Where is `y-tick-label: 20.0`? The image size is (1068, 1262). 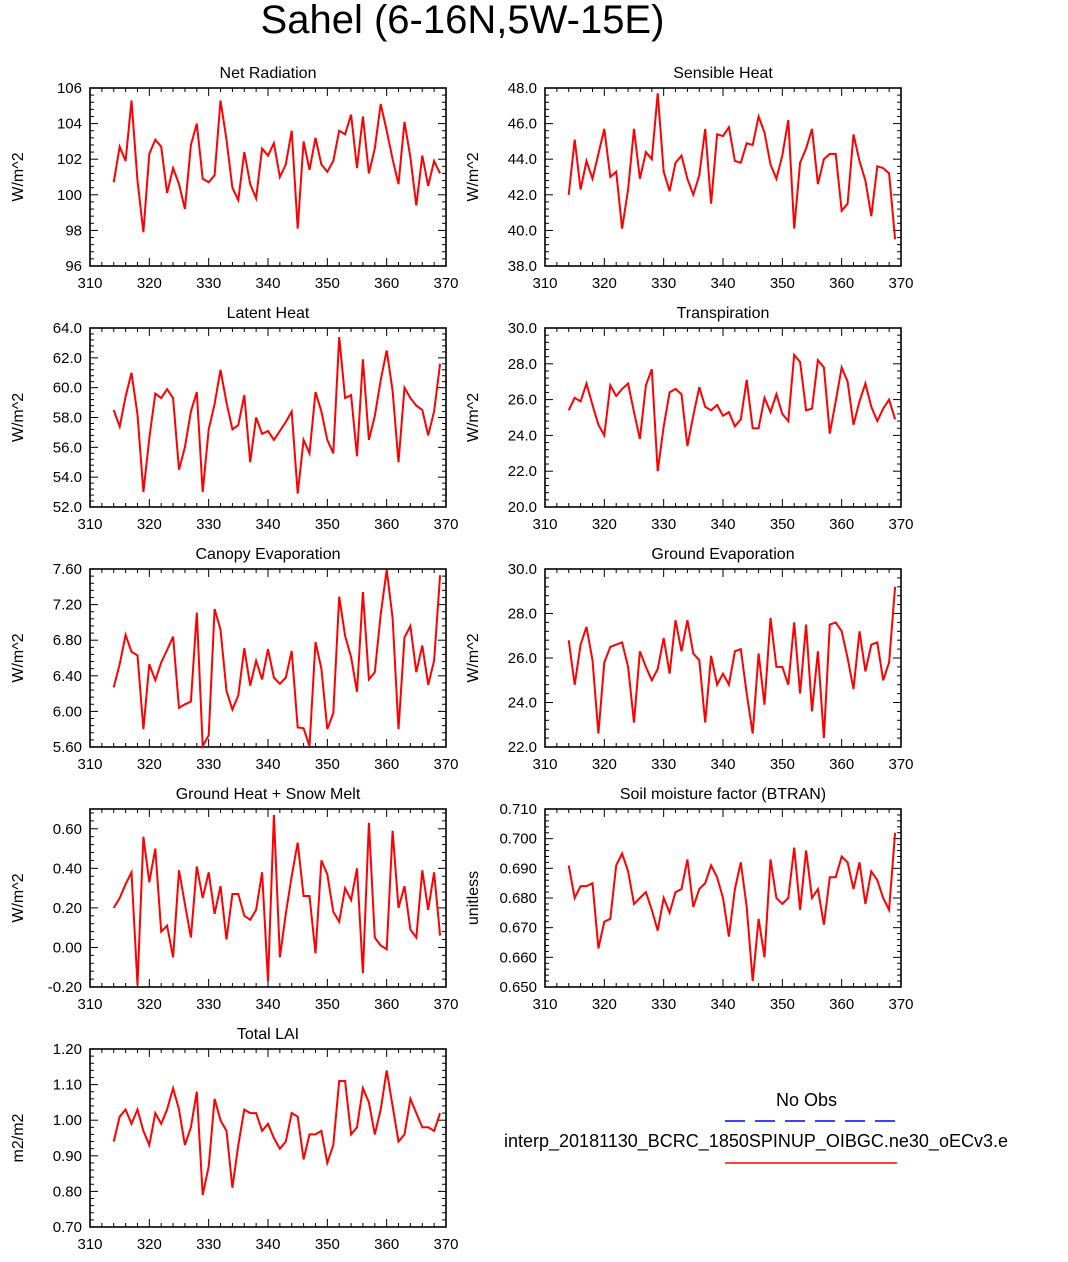
y-tick-label: 20.0 is located at coordinates (522, 507).